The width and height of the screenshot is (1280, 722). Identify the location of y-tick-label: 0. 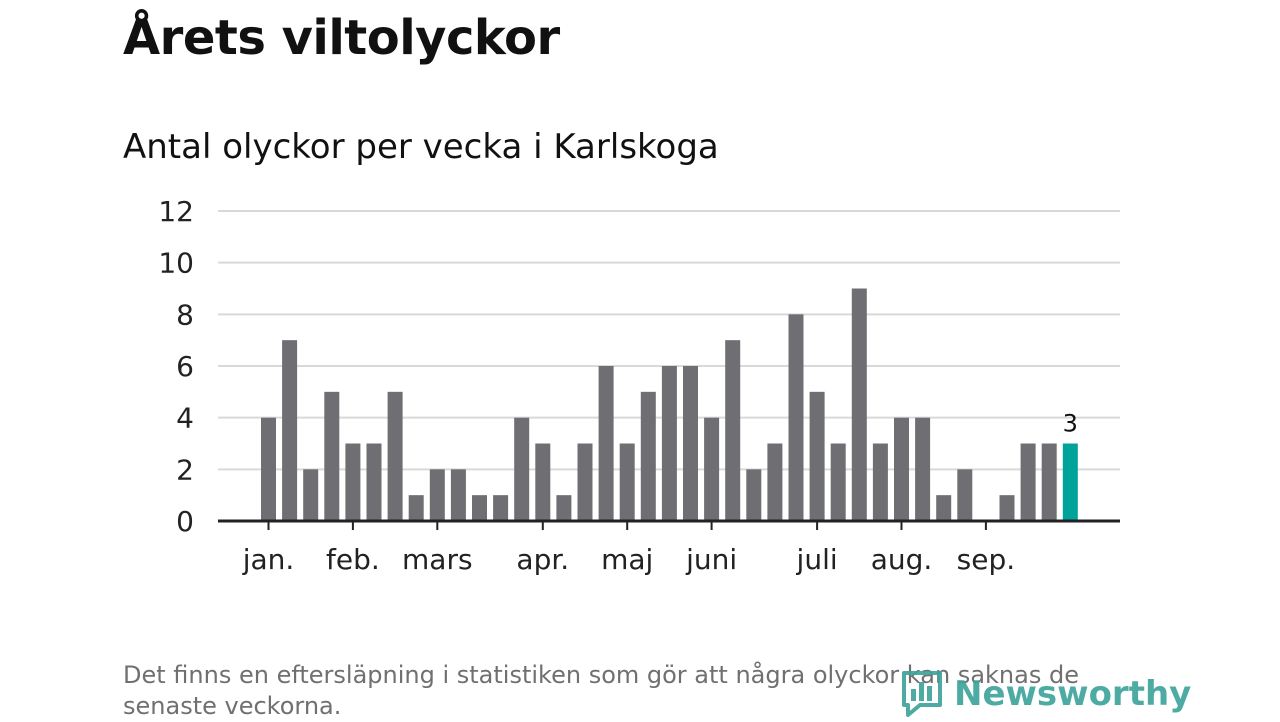
(185, 521).